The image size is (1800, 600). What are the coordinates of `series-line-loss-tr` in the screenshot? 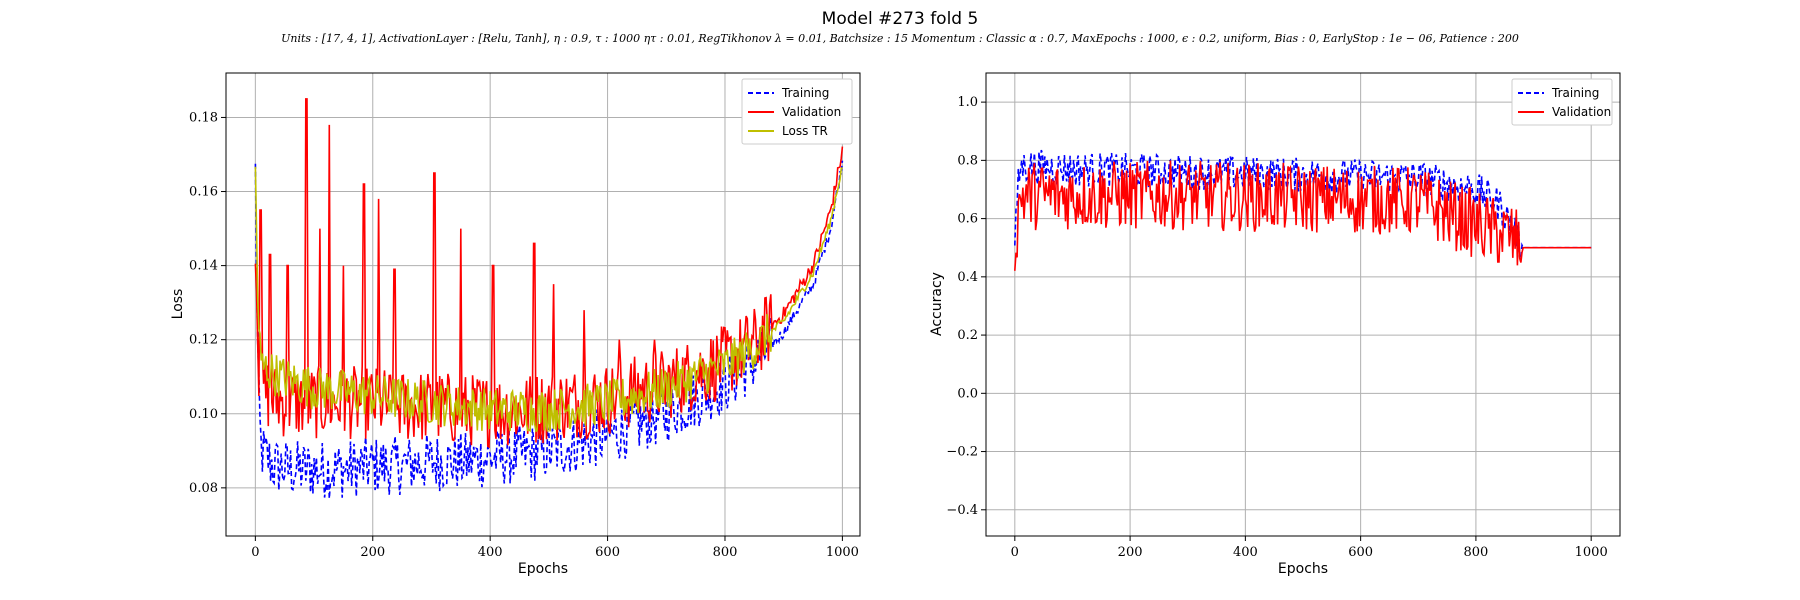 It's located at (548, 299).